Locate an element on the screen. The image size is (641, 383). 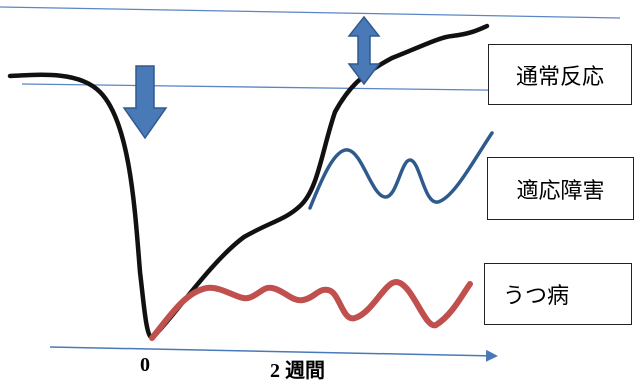
depression-wave is located at coordinates (311, 310).